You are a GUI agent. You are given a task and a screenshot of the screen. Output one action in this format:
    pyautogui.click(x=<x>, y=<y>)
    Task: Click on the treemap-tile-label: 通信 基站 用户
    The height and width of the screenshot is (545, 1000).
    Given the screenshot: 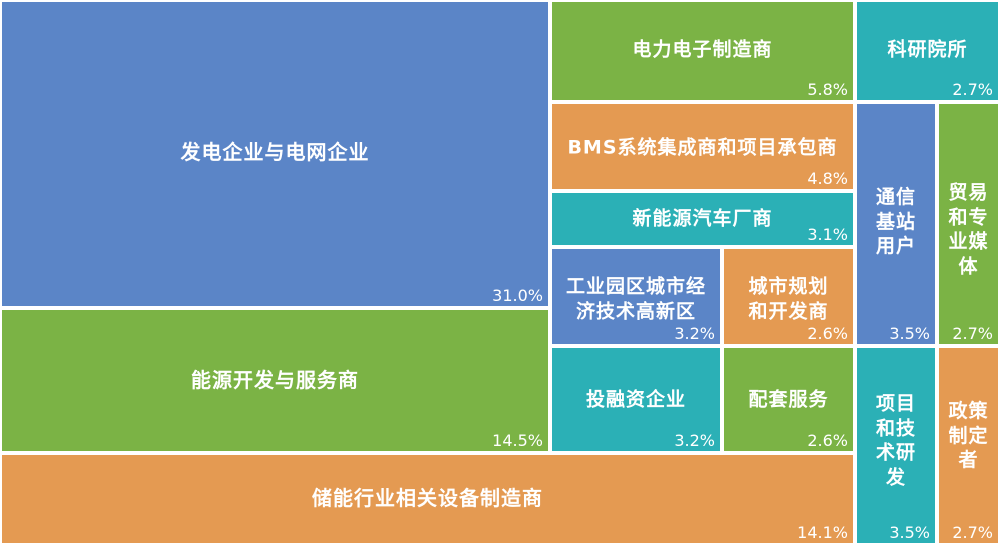 What is the action you would take?
    pyautogui.click(x=896, y=222)
    